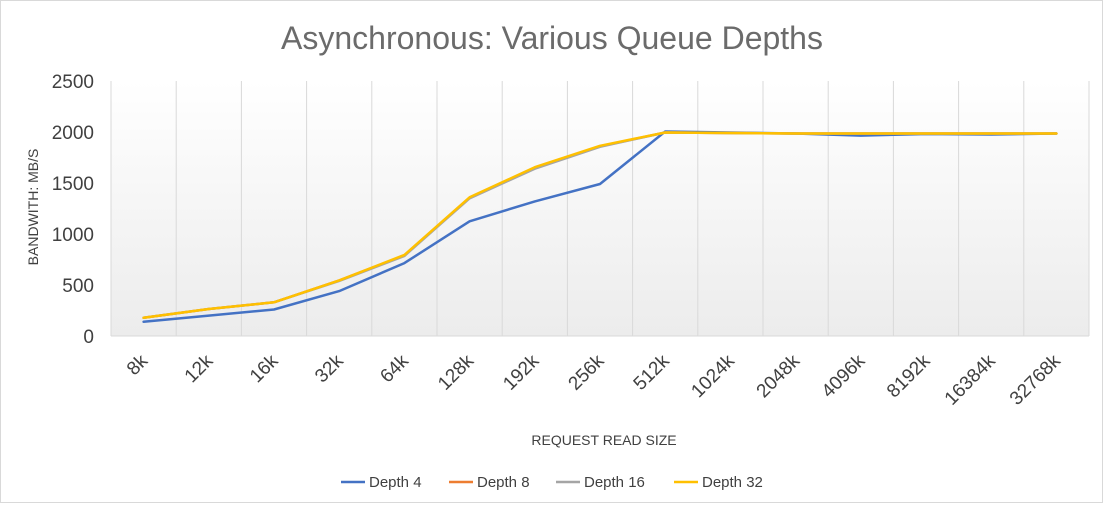 Image resolution: width=1105 pixels, height=505 pixels. Describe the element at coordinates (329, 368) in the screenshot. I see `x-tick-label: 32k` at that location.